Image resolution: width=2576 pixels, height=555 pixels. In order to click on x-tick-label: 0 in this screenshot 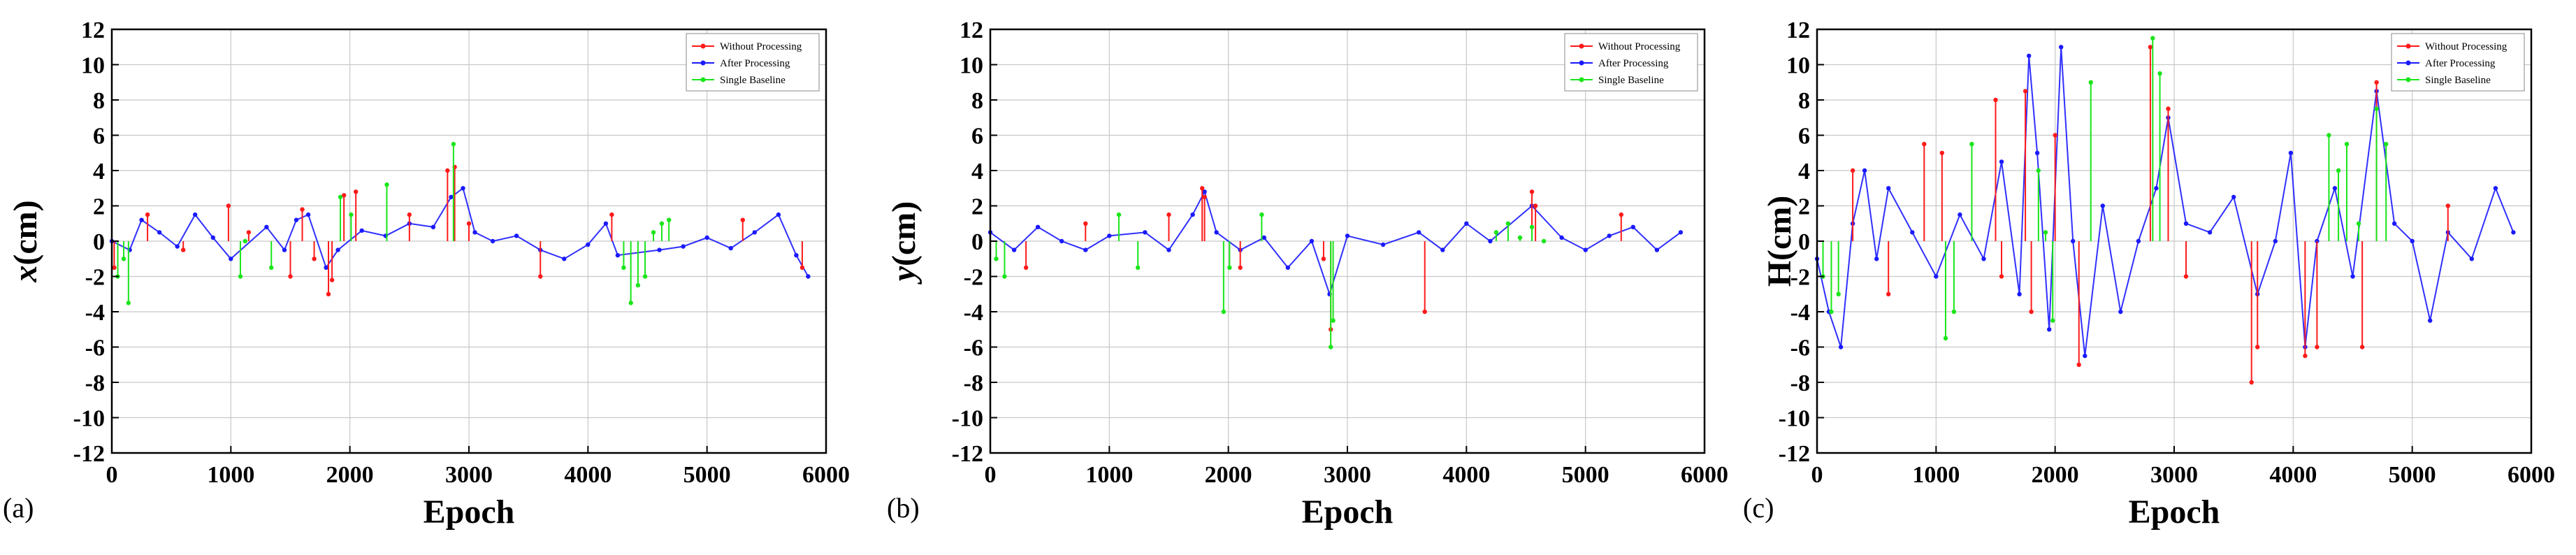, I will do `click(112, 475)`.